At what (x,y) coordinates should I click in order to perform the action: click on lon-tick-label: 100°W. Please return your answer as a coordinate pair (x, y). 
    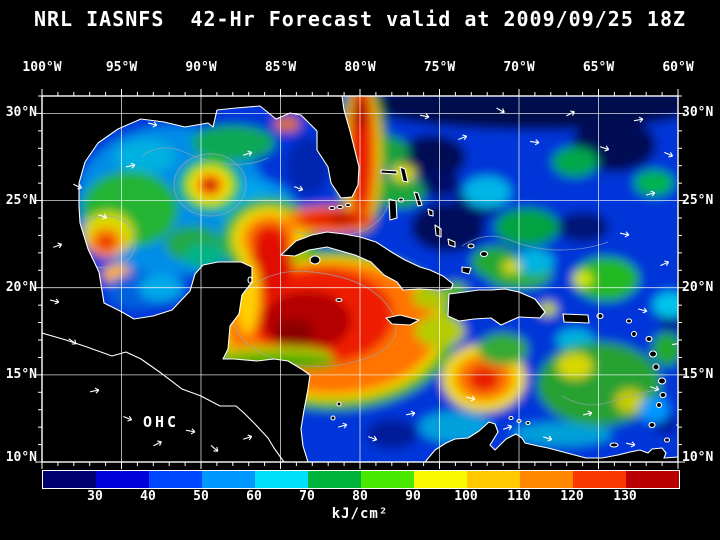
    Looking at the image, I should click on (42, 67).